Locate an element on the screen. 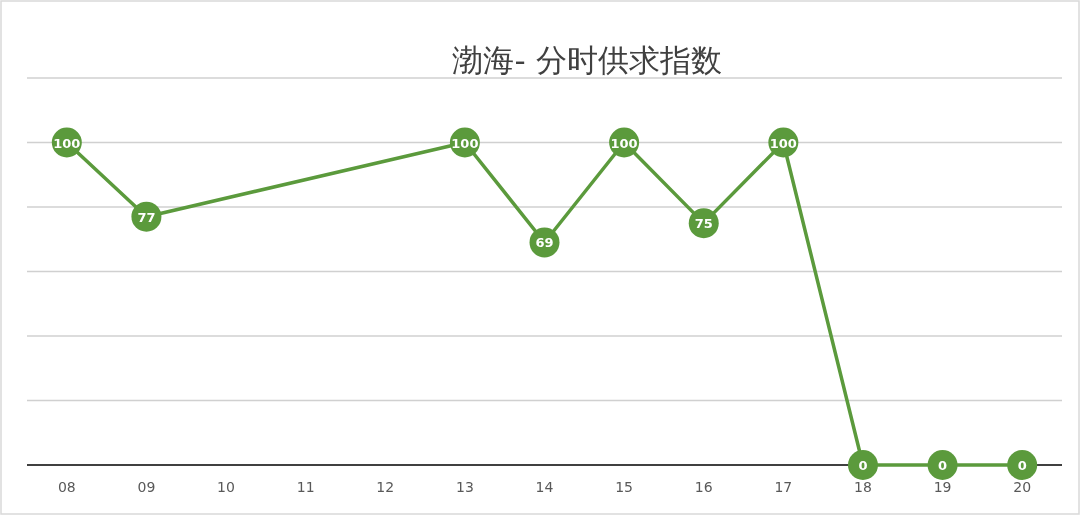 The height and width of the screenshot is (515, 1080). x-tick-label: 11 is located at coordinates (305, 487).